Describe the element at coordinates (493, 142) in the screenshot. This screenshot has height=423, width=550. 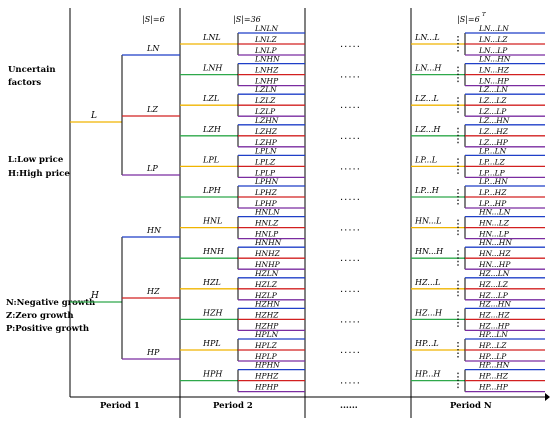
I see `periodn-leaf-label: LZ...HP` at that location.